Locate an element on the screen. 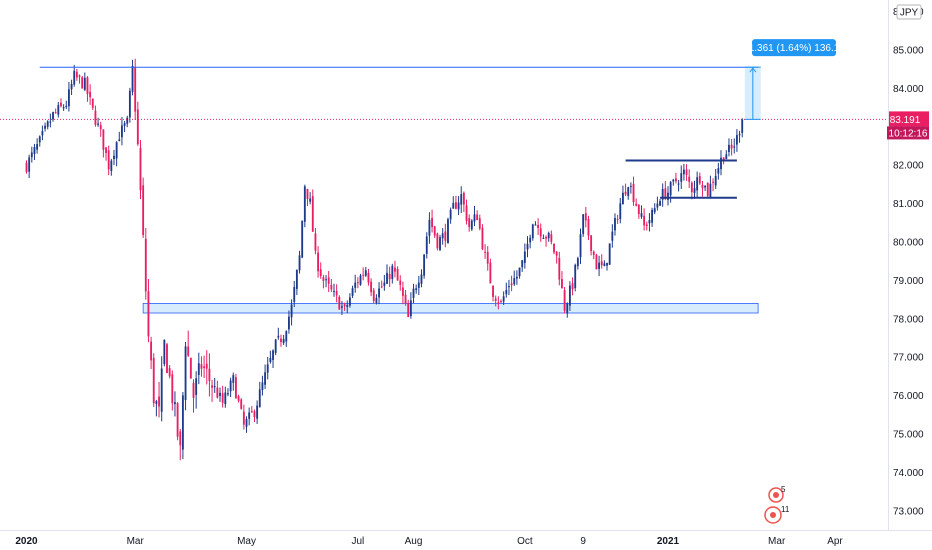 The image size is (932, 550). currency-unit-badge: JPY is located at coordinates (909, 12).